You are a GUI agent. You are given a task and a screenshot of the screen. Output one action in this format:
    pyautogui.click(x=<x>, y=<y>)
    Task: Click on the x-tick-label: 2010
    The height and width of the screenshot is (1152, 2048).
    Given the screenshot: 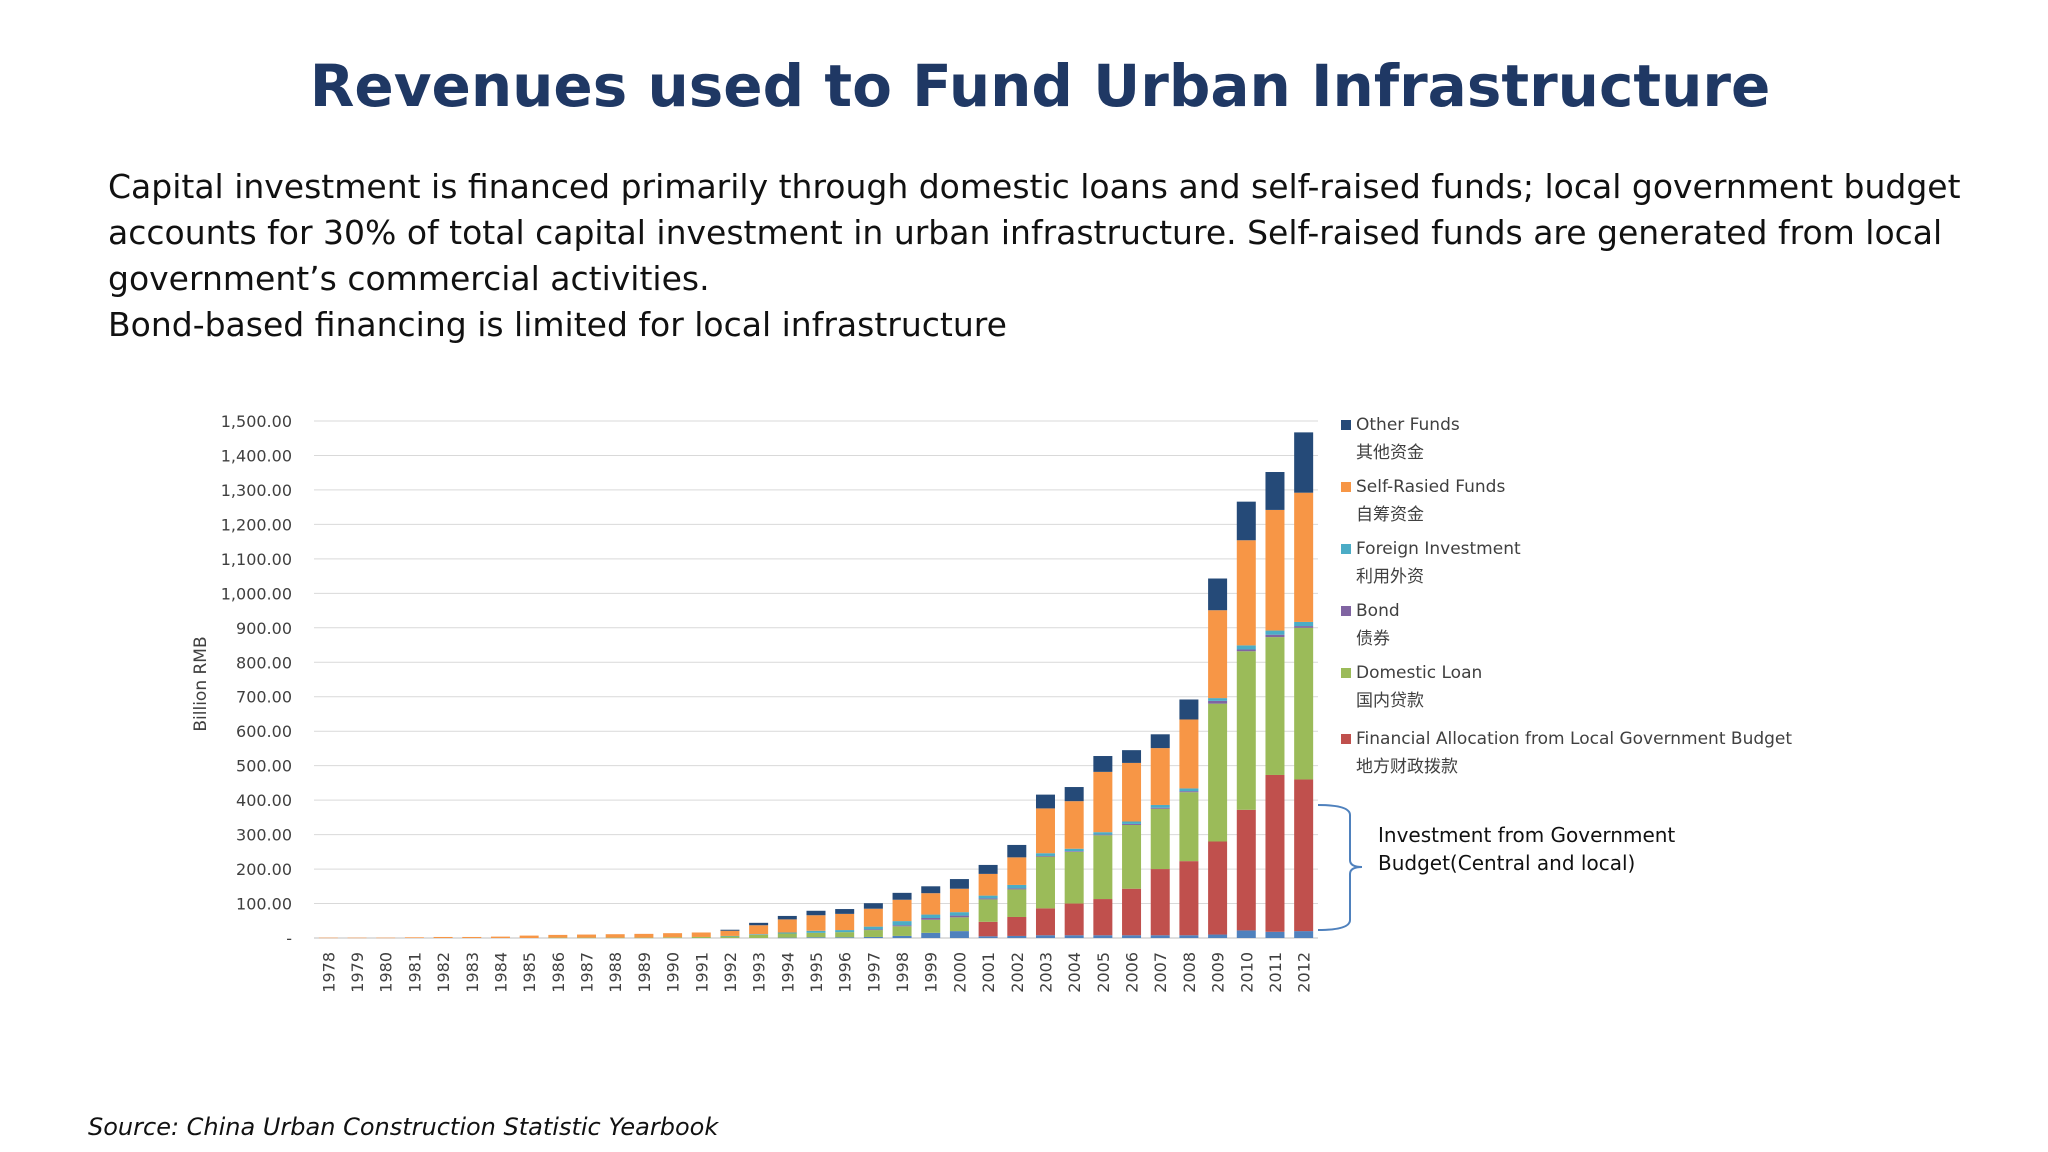 What is the action you would take?
    pyautogui.click(x=1246, y=972)
    